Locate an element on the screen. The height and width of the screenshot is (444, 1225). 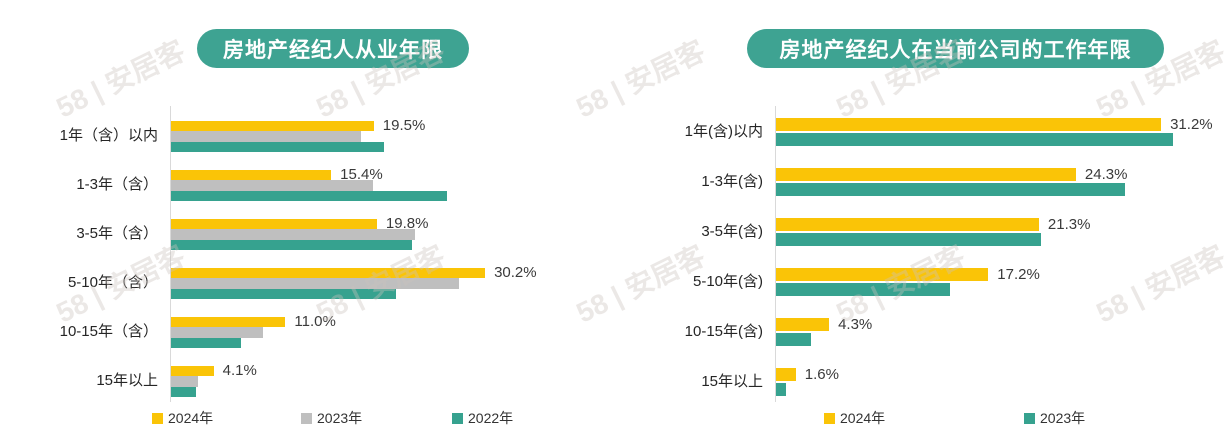
value-label: 30.2% is located at coordinates (515, 273).